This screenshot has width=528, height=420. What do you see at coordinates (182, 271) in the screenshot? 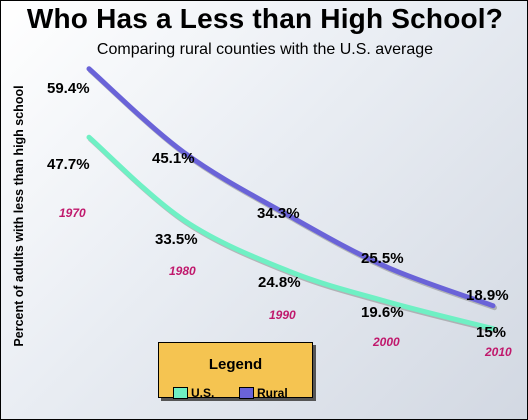
I see `x-tick-label: 1980` at bounding box center [182, 271].